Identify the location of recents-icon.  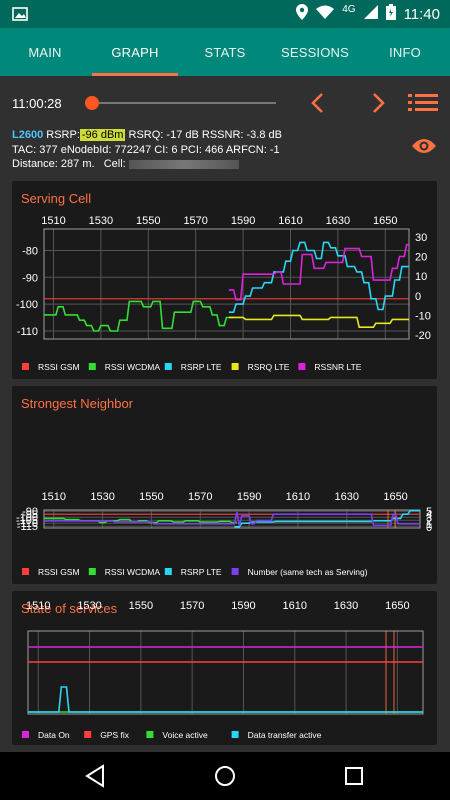
(354, 778).